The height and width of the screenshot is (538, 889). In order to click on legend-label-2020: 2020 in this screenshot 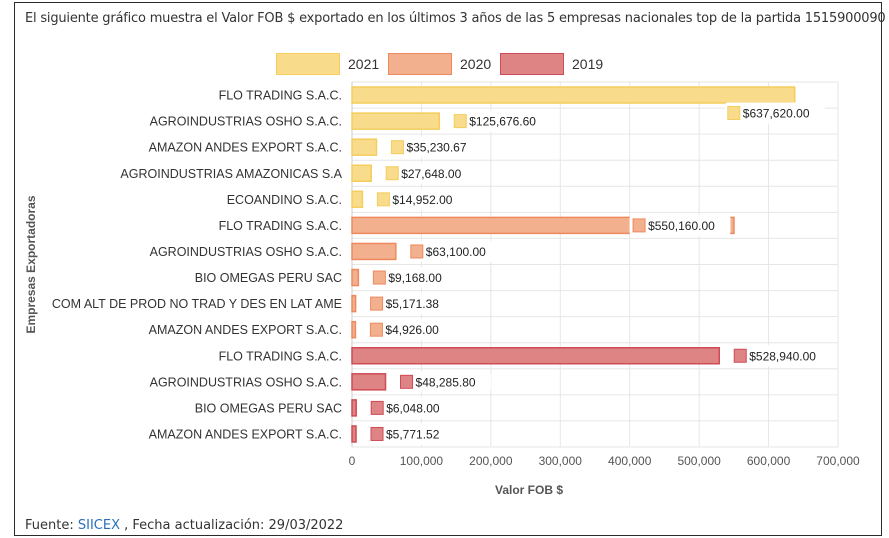, I will do `click(476, 64)`.